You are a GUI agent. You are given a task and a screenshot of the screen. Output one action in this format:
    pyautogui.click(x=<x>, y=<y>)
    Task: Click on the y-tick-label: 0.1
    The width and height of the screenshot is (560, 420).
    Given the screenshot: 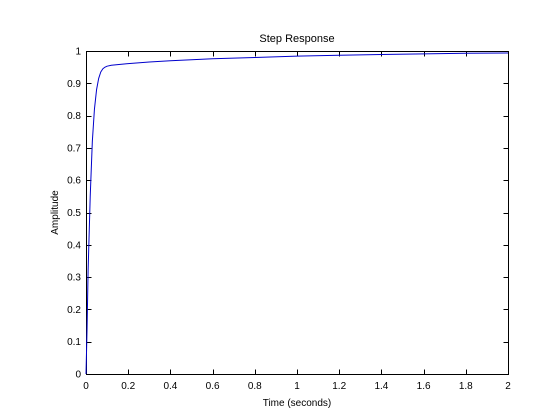 What is the action you would take?
    pyautogui.click(x=74, y=342)
    